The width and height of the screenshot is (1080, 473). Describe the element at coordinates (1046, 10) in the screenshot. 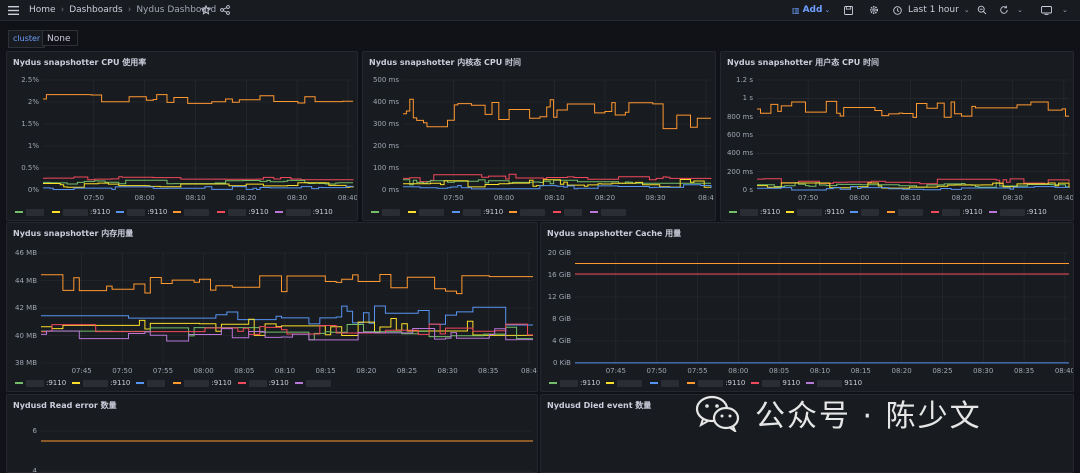

I see `tv-mode-icon` at that location.